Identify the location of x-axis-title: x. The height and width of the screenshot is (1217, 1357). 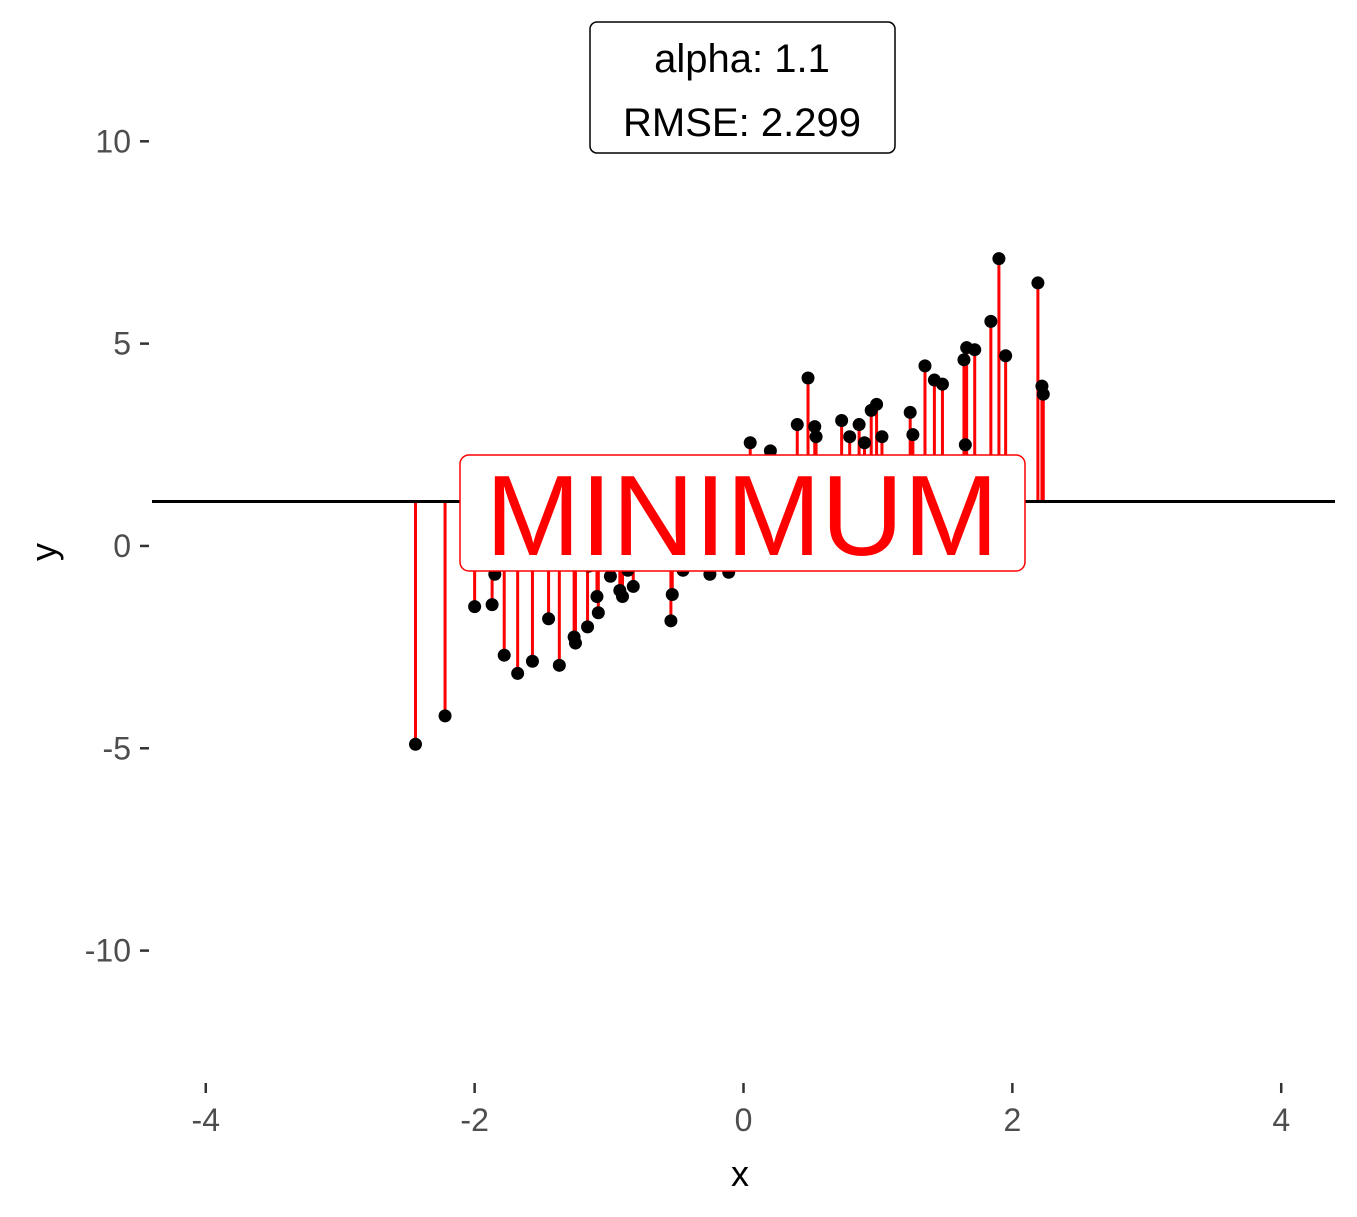
(740, 1173).